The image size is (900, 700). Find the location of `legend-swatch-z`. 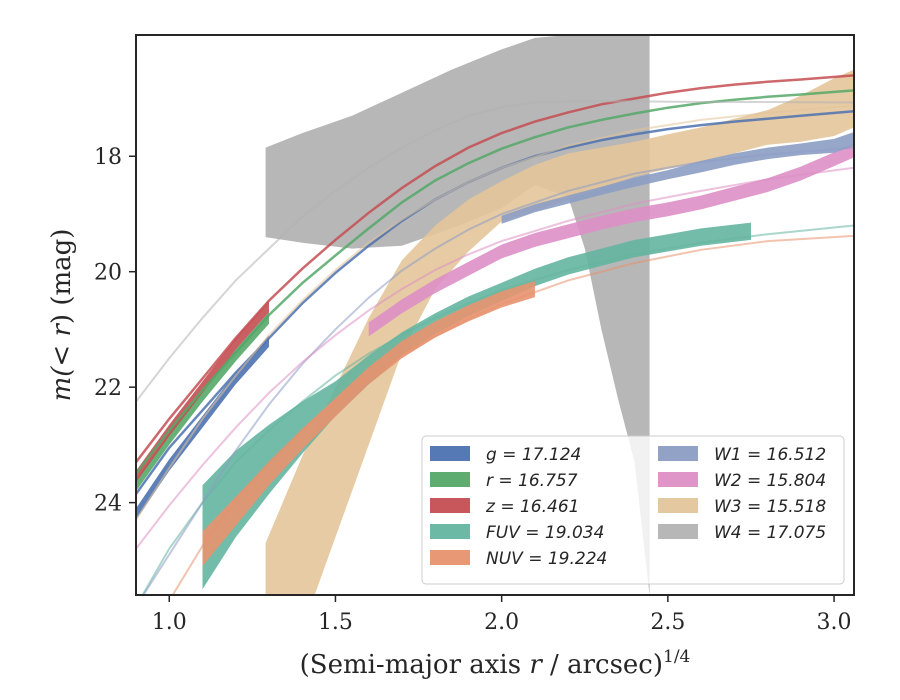

legend-swatch-z is located at coordinates (450, 505).